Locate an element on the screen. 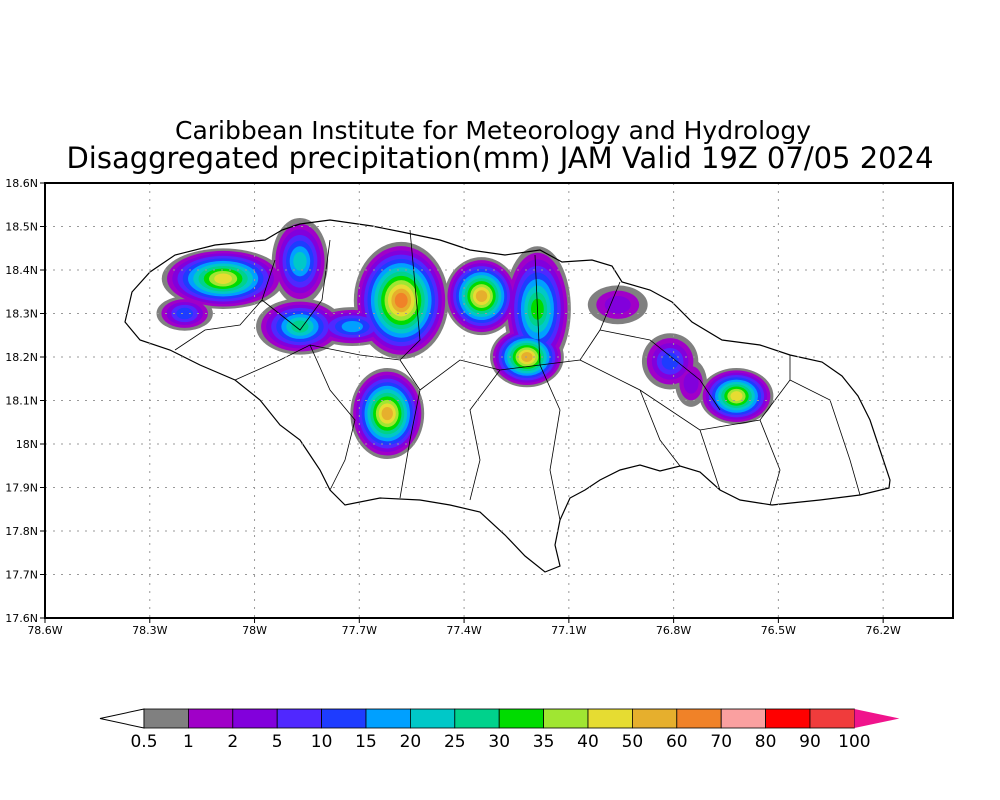 The height and width of the screenshot is (800, 1000). colorbar-label: 0.5 is located at coordinates (143, 742).